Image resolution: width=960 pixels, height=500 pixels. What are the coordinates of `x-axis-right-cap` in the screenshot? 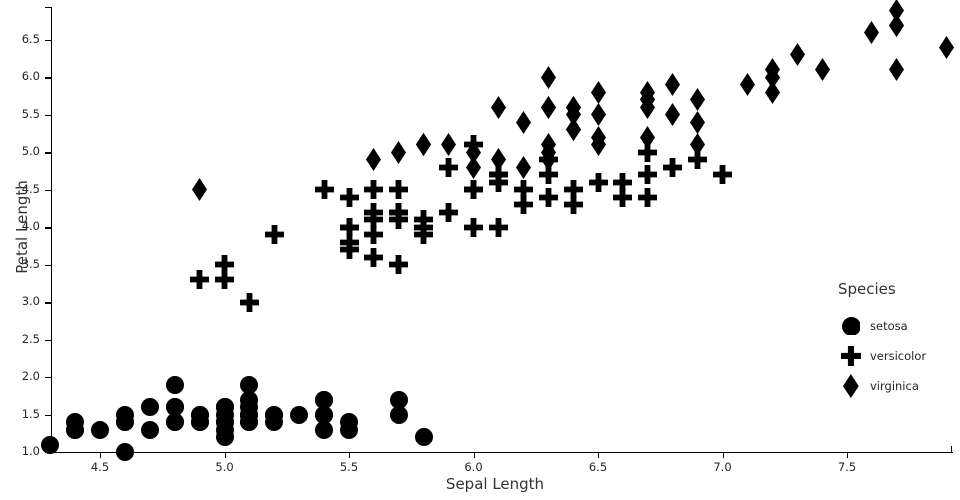 It's located at (952, 449).